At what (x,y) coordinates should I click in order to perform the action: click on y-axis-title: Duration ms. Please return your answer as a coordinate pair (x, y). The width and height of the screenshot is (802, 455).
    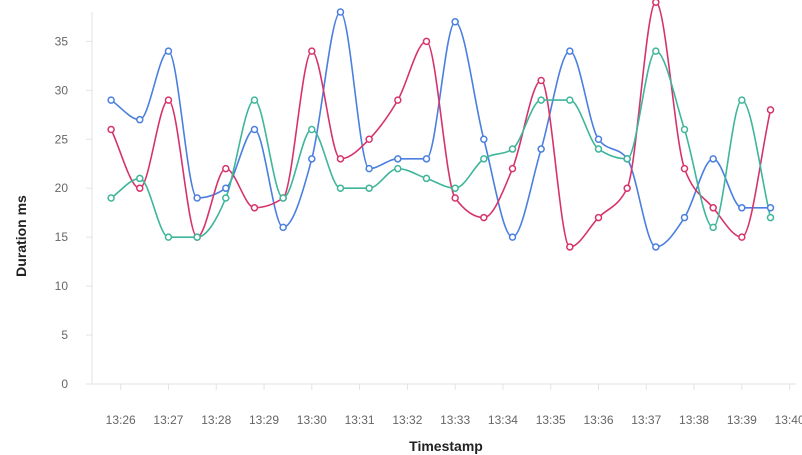
    Looking at the image, I should click on (21, 236).